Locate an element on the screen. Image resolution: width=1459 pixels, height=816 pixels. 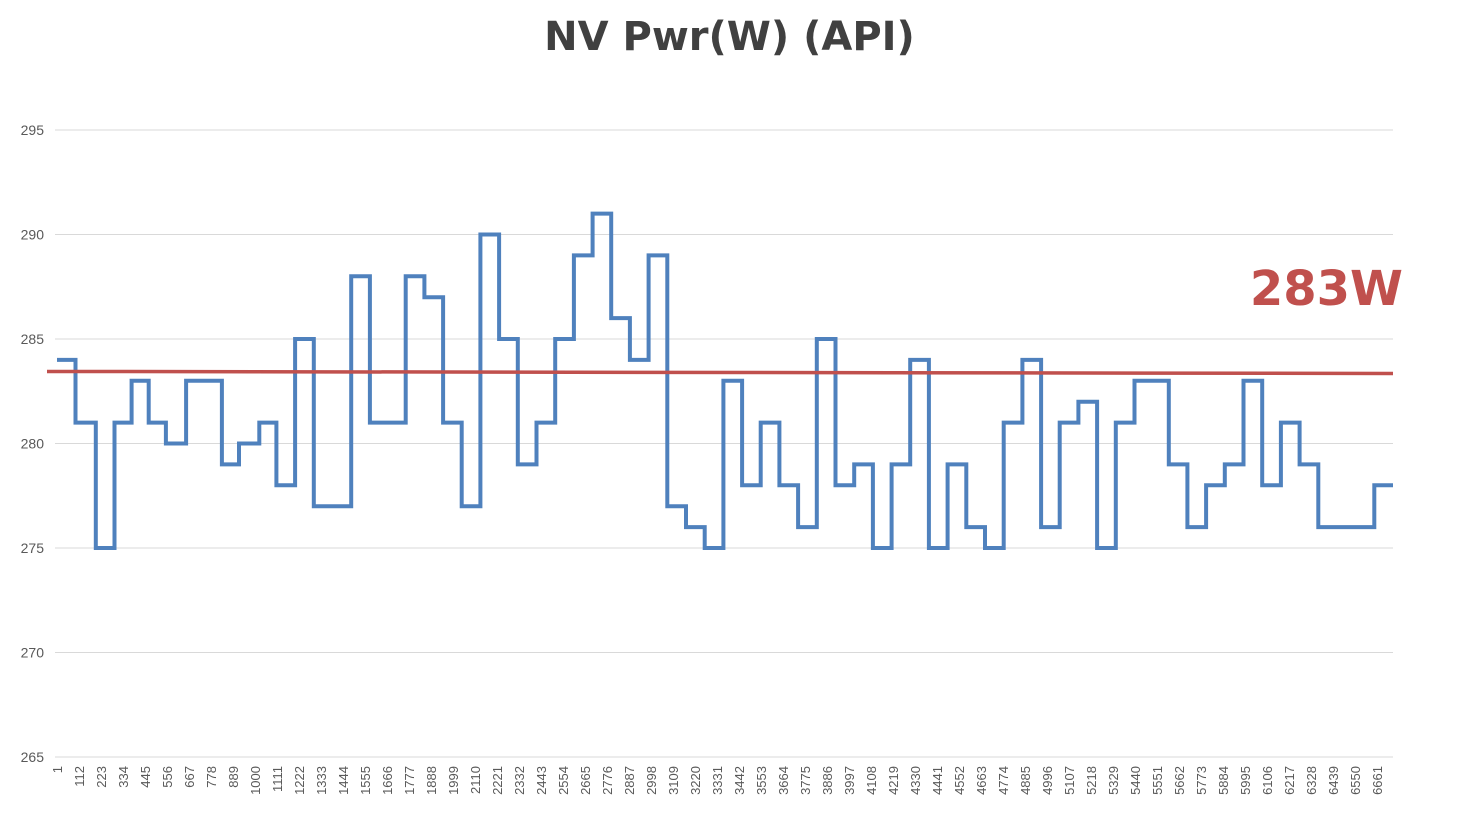
x-tick-label: 4441 is located at coordinates (937, 780).